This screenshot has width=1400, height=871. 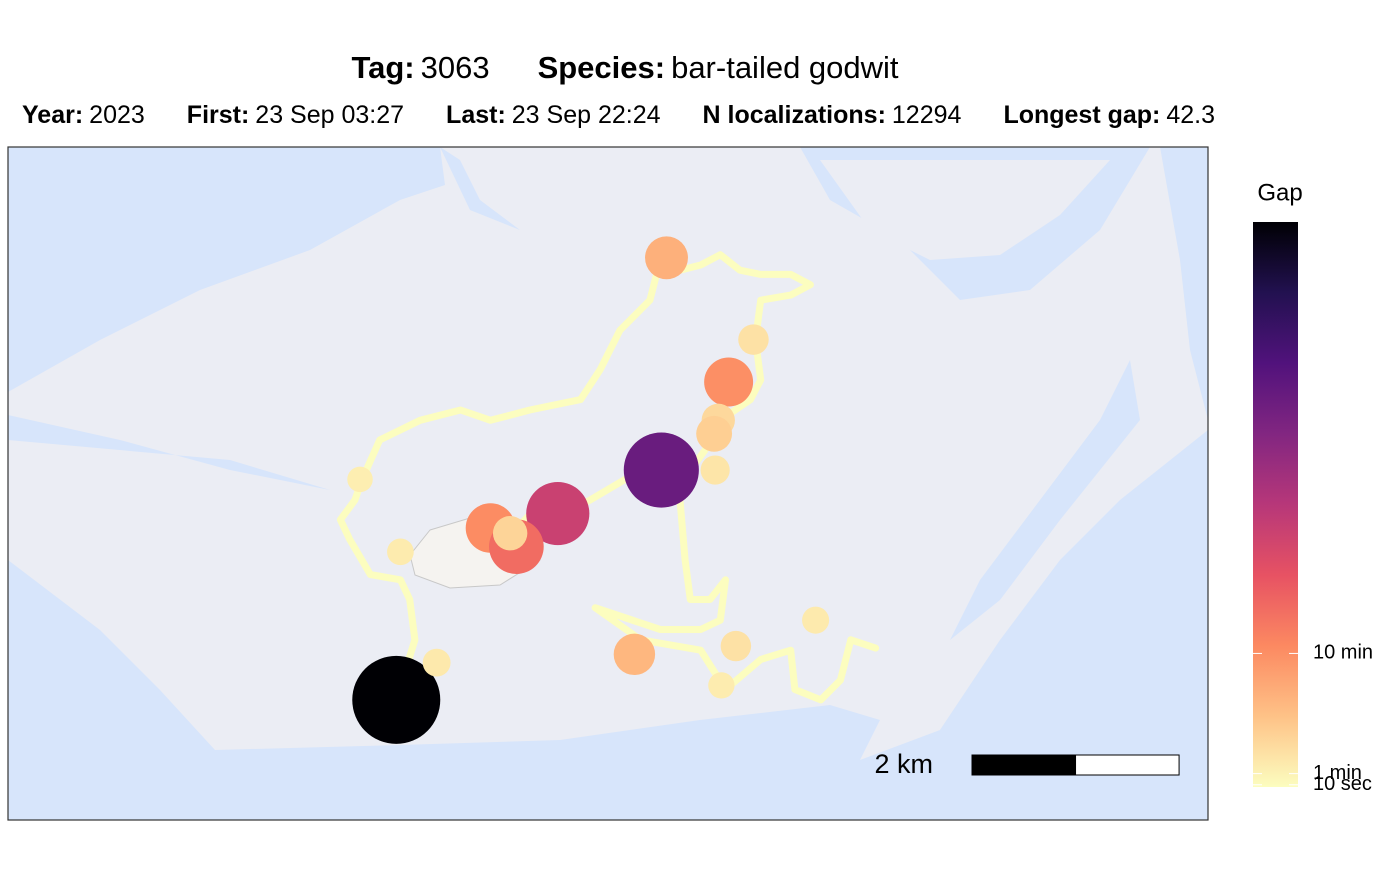 I want to click on header-value: 23 Sep 03:27, so click(x=329, y=115).